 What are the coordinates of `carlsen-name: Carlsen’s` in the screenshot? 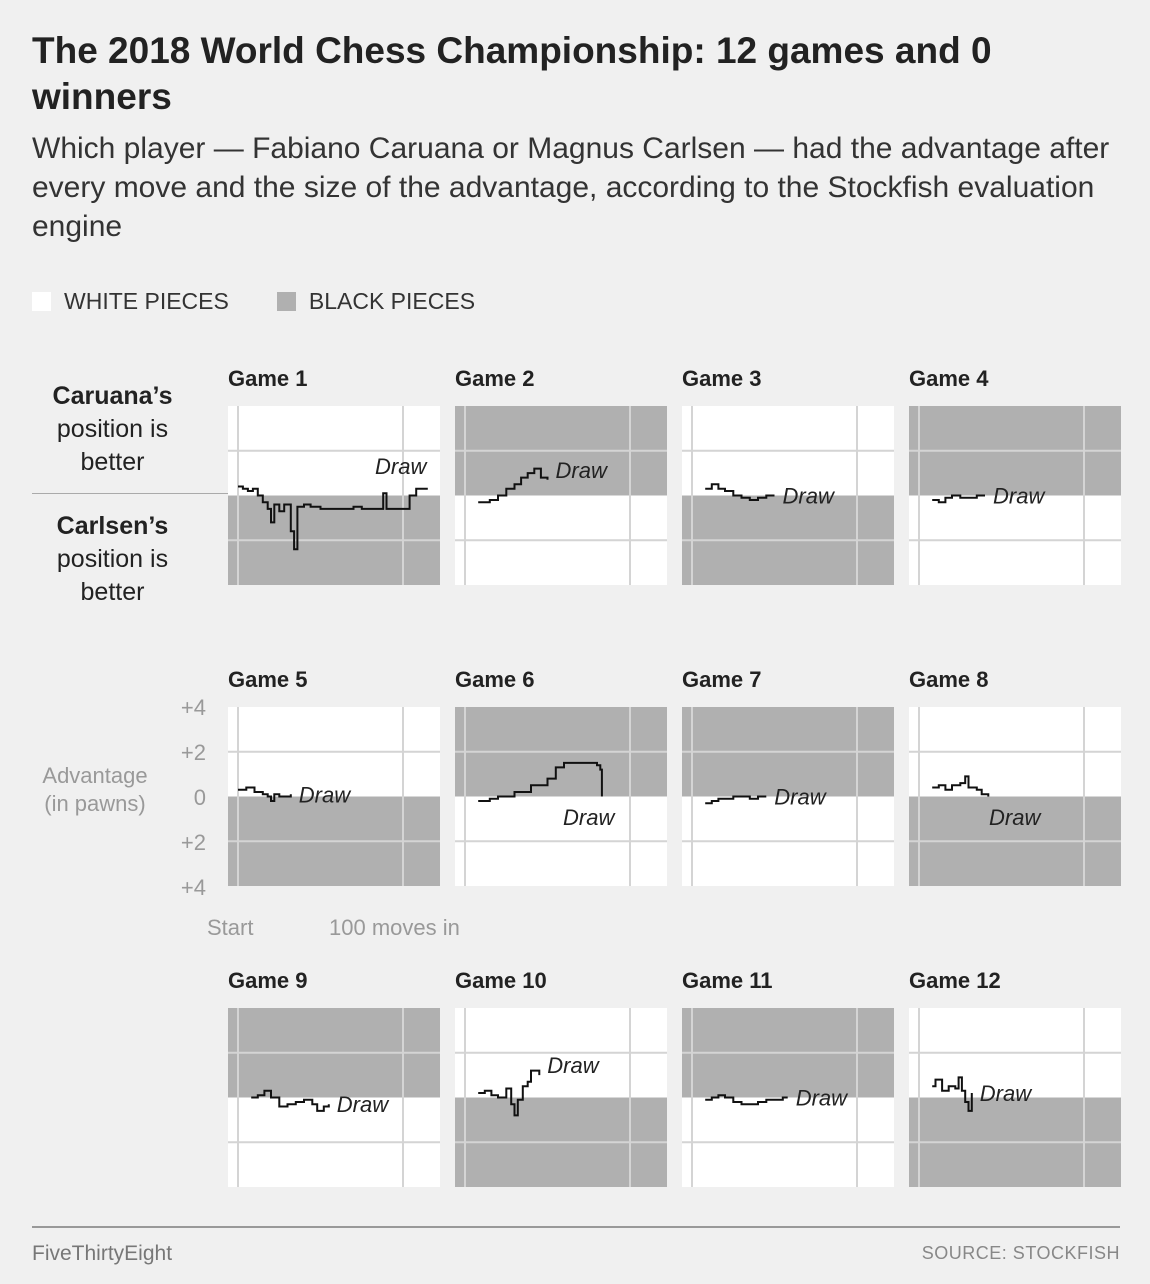 It's located at (112, 526).